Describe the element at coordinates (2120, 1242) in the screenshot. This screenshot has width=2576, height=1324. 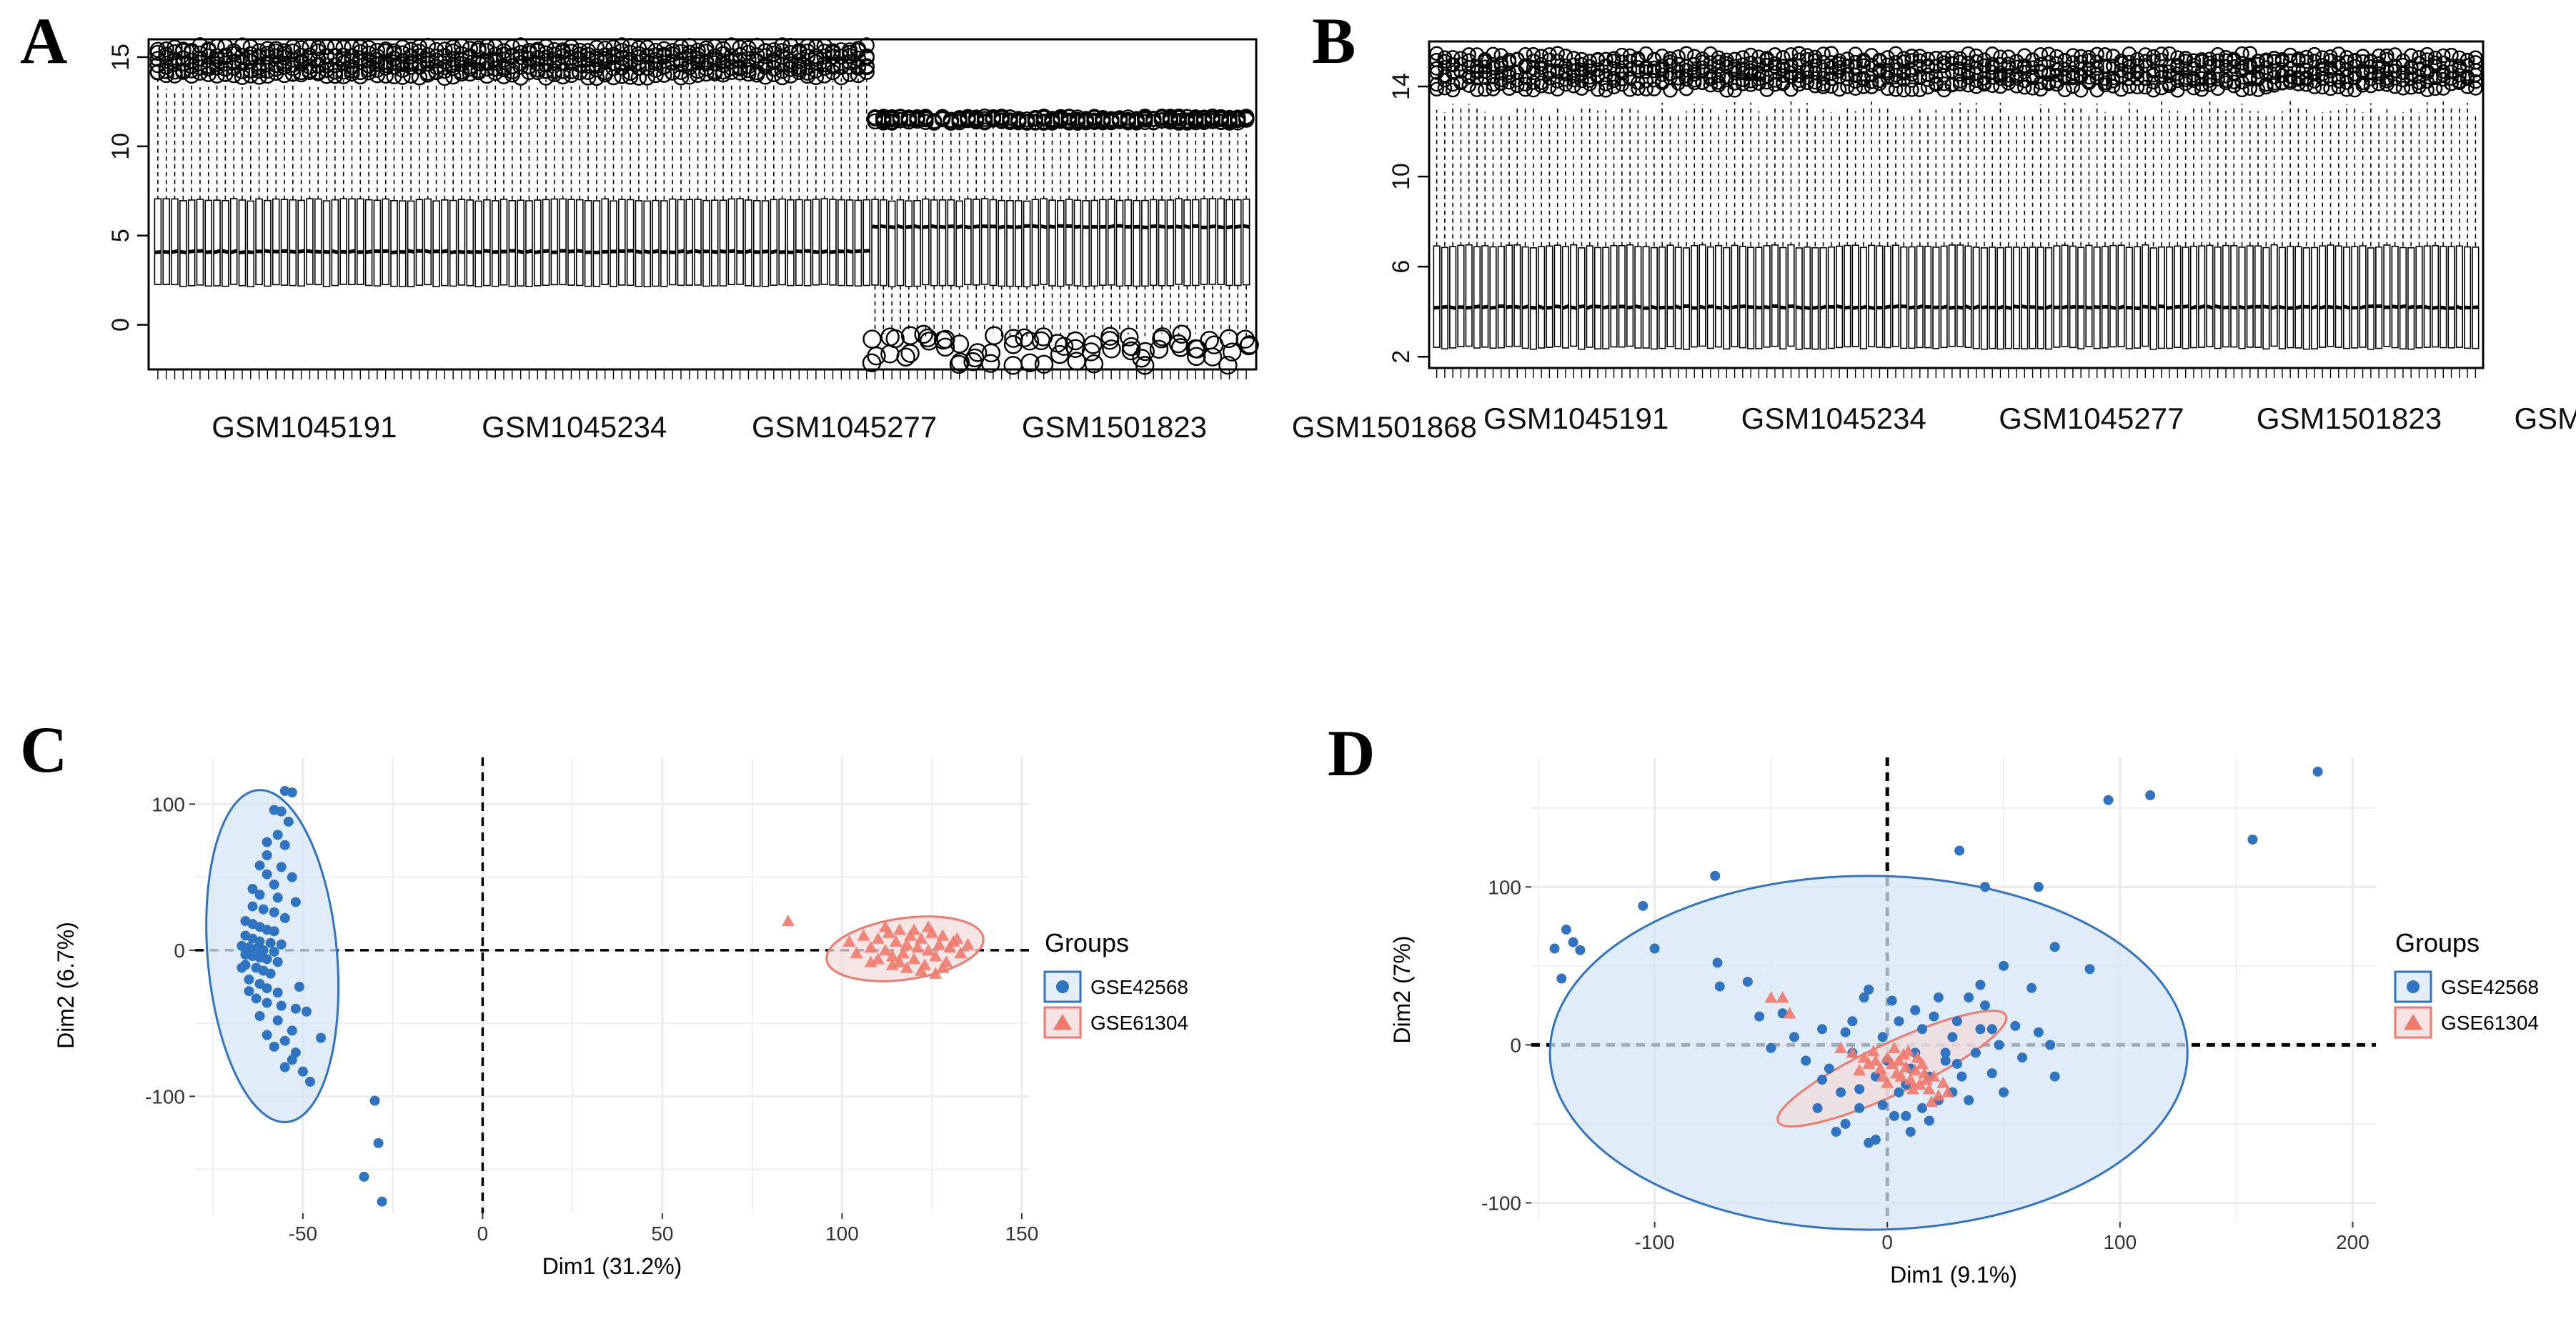
I see `x-tick-label-d: 100` at that location.